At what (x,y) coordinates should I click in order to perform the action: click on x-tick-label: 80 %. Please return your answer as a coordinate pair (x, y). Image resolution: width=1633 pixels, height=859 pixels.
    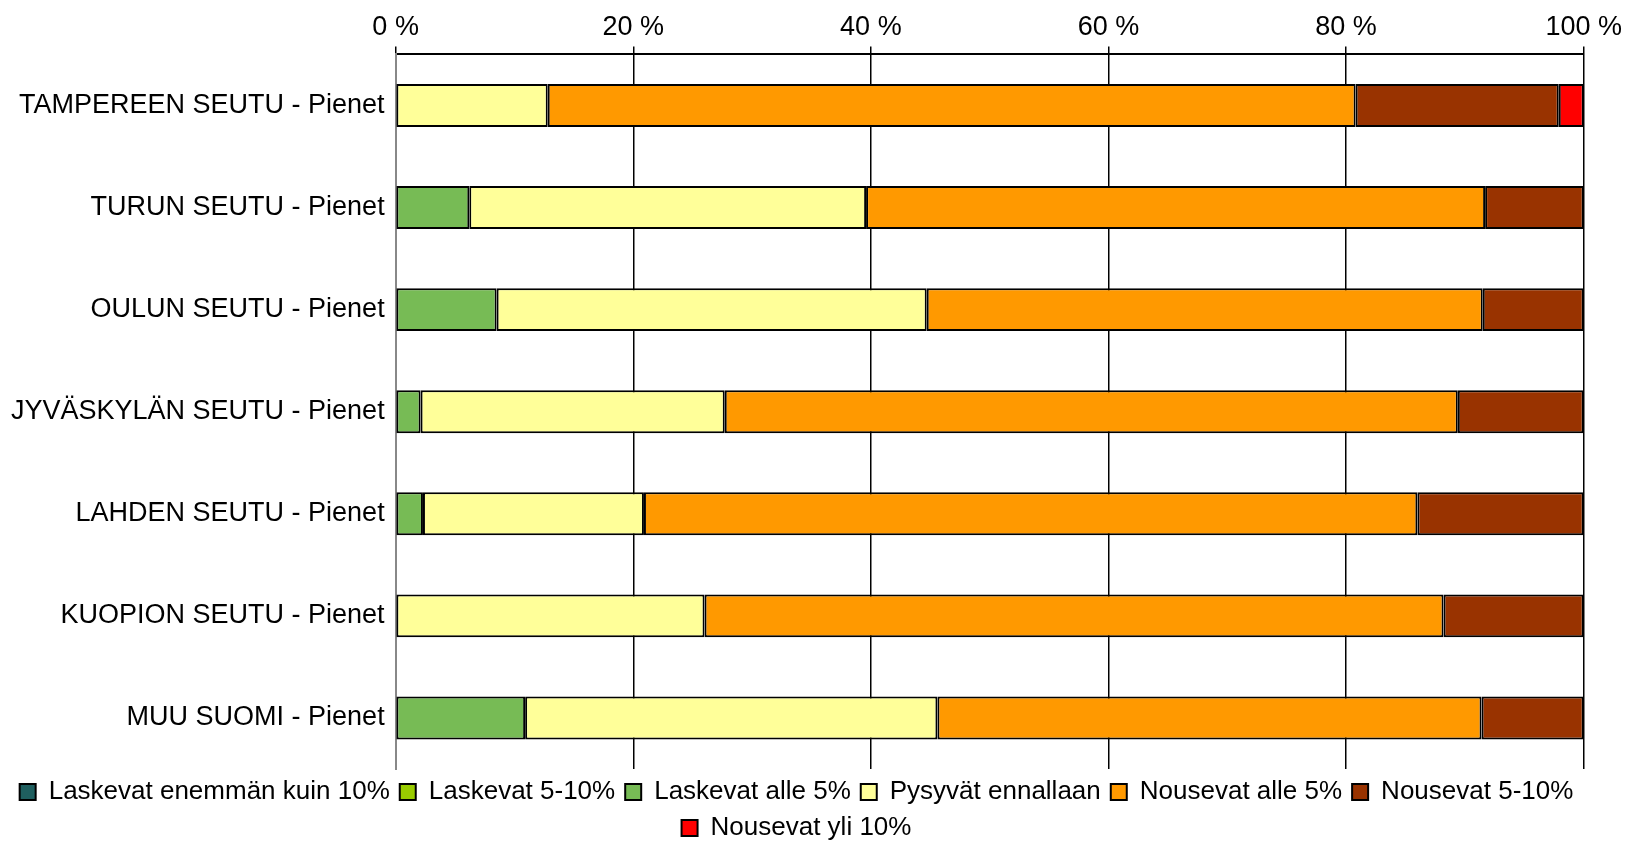
    Looking at the image, I should click on (1346, 25).